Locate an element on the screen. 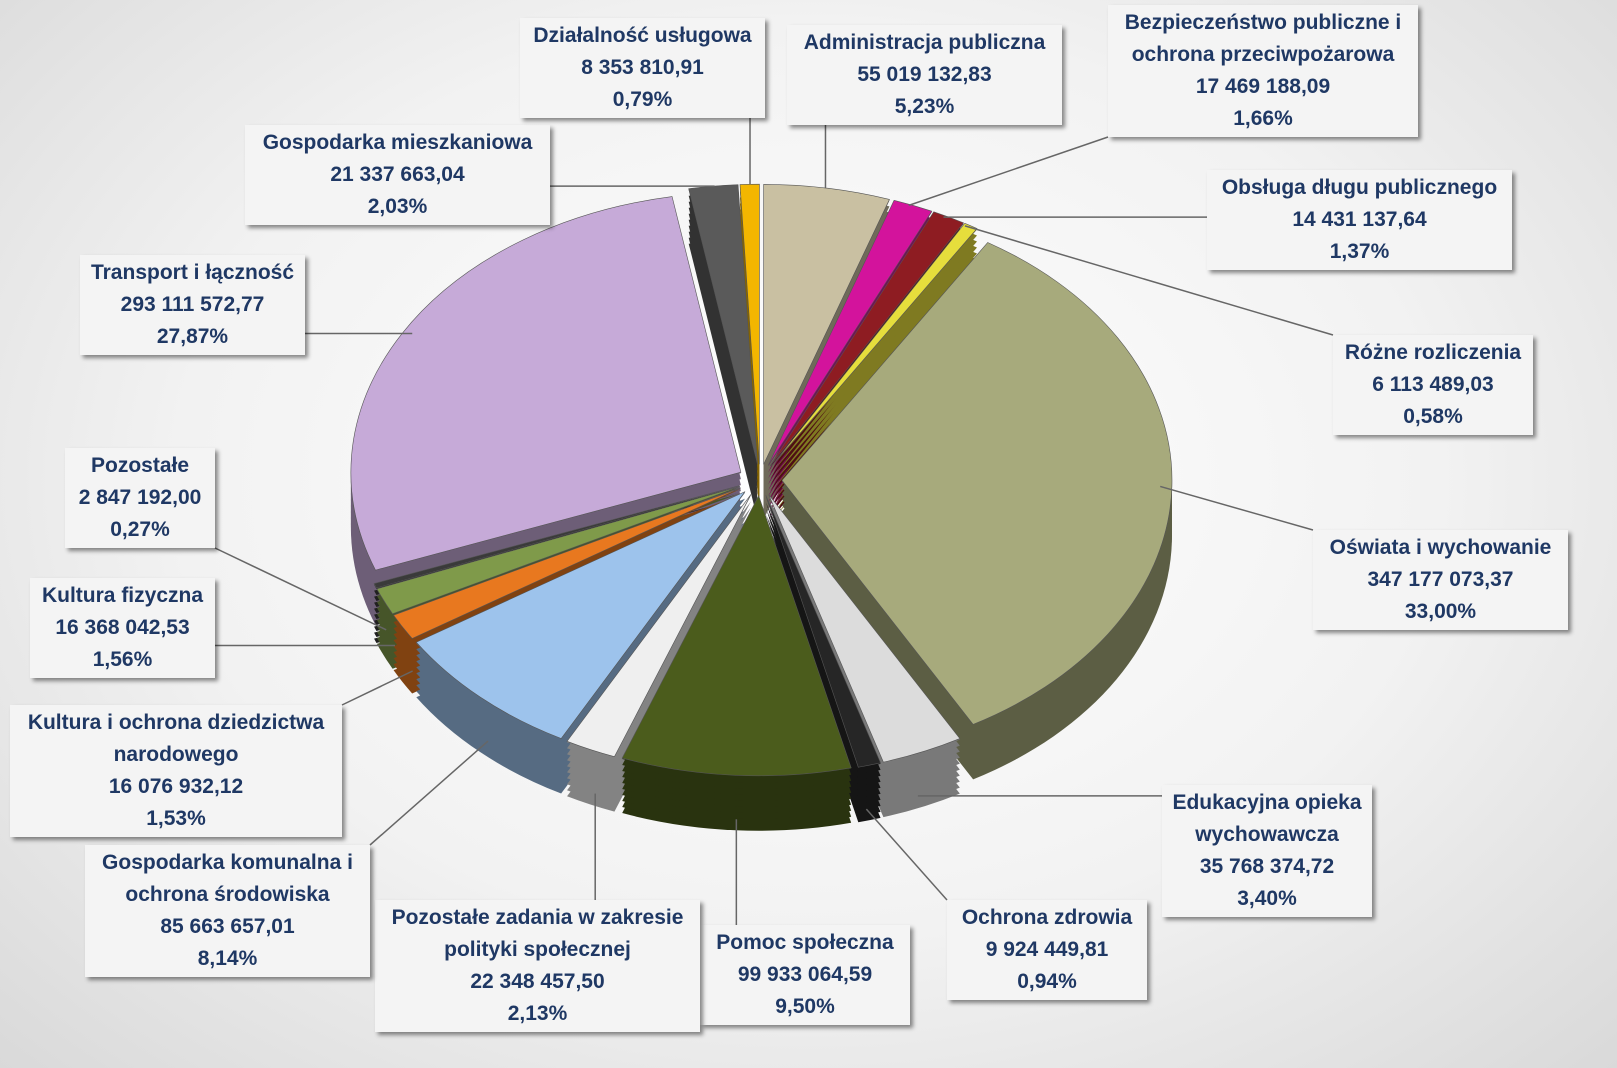 The height and width of the screenshot is (1068, 1617). data-label: Pomoc społeczna 99 933 064,59 9,50% is located at coordinates (805, 975).